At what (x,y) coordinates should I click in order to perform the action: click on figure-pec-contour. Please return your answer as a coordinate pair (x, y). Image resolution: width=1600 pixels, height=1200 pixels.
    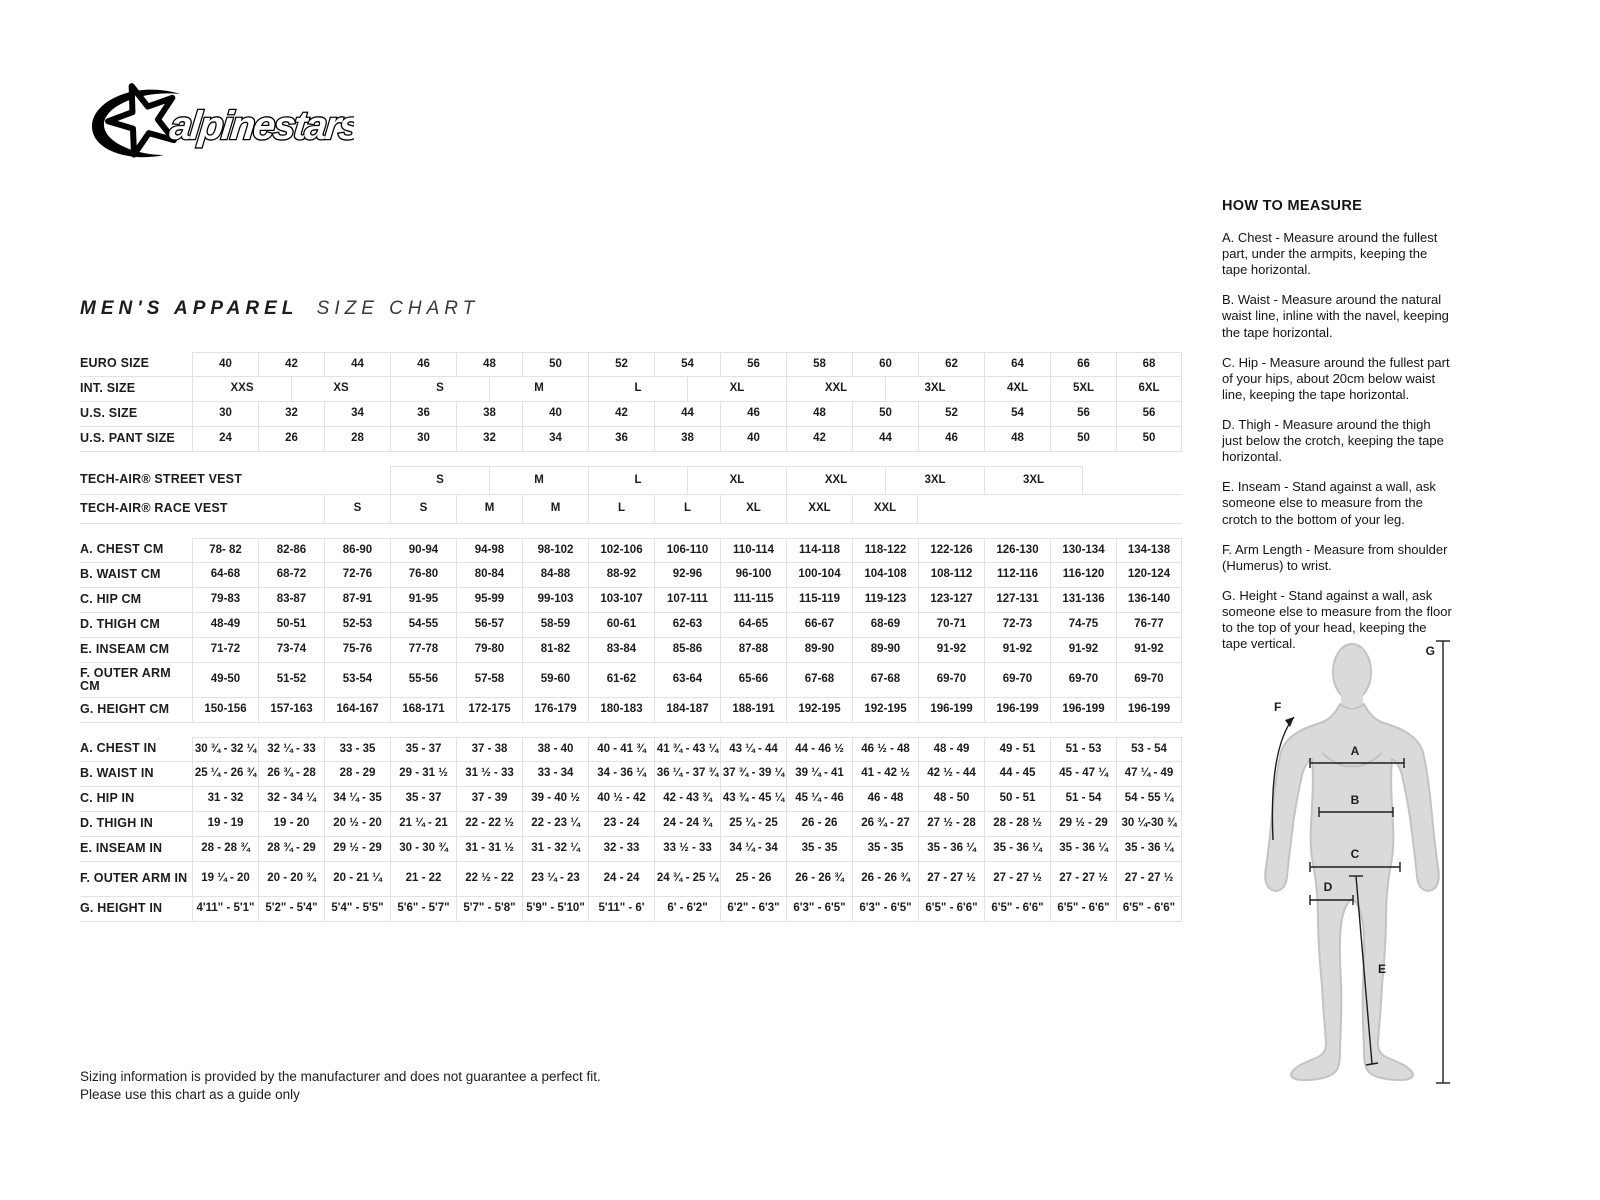
    Looking at the image, I should click on (1352, 760).